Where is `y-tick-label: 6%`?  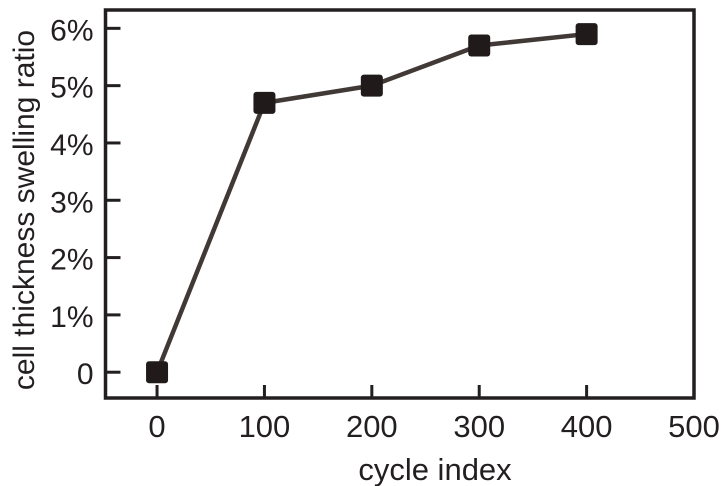
y-tick-label: 6% is located at coordinates (71, 30).